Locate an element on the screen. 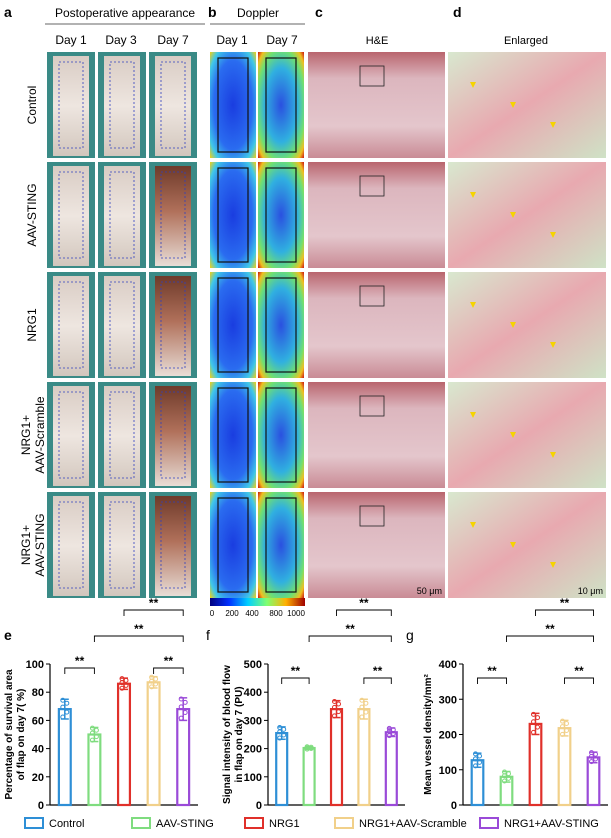  y-tick-label: 100 is located at coordinates (448, 771).